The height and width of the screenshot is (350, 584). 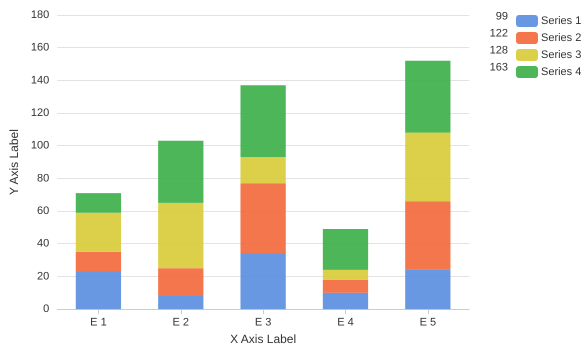 What do you see at coordinates (98, 322) in the screenshot?
I see `x-tick-label: E 1` at bounding box center [98, 322].